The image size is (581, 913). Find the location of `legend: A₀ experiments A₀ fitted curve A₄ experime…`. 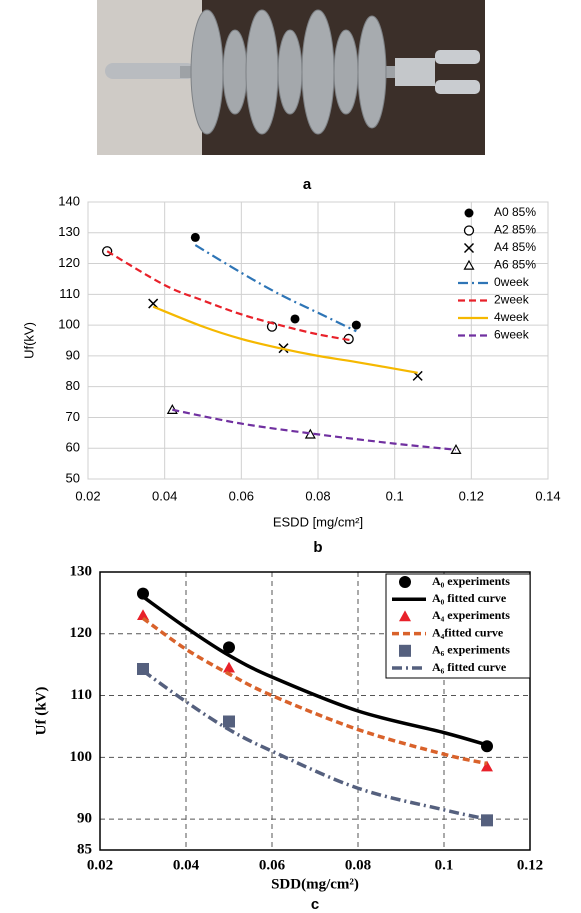

legend: A₀ experiments A₀ fitted curve A₄ experime… is located at coordinates (458, 626).